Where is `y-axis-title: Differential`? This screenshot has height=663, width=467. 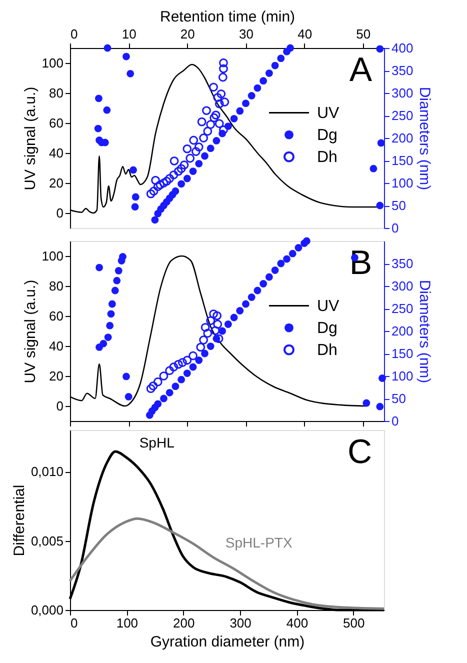 y-axis-title: Differential is located at coordinates (19, 520).